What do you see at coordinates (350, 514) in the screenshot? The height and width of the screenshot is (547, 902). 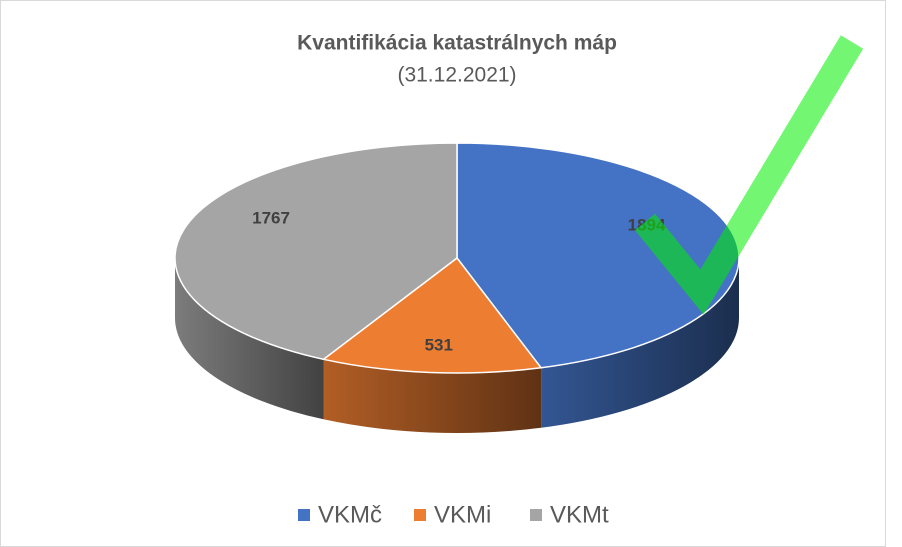 I see `legend-label: VKMč` at bounding box center [350, 514].